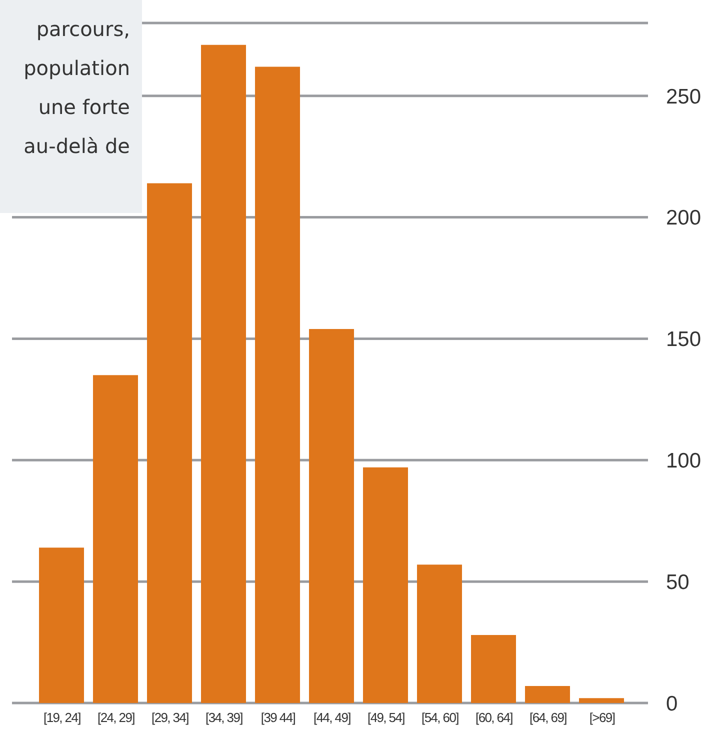 The image size is (702, 729). Describe the element at coordinates (684, 340) in the screenshot. I see `y-tick-label: 150` at that location.